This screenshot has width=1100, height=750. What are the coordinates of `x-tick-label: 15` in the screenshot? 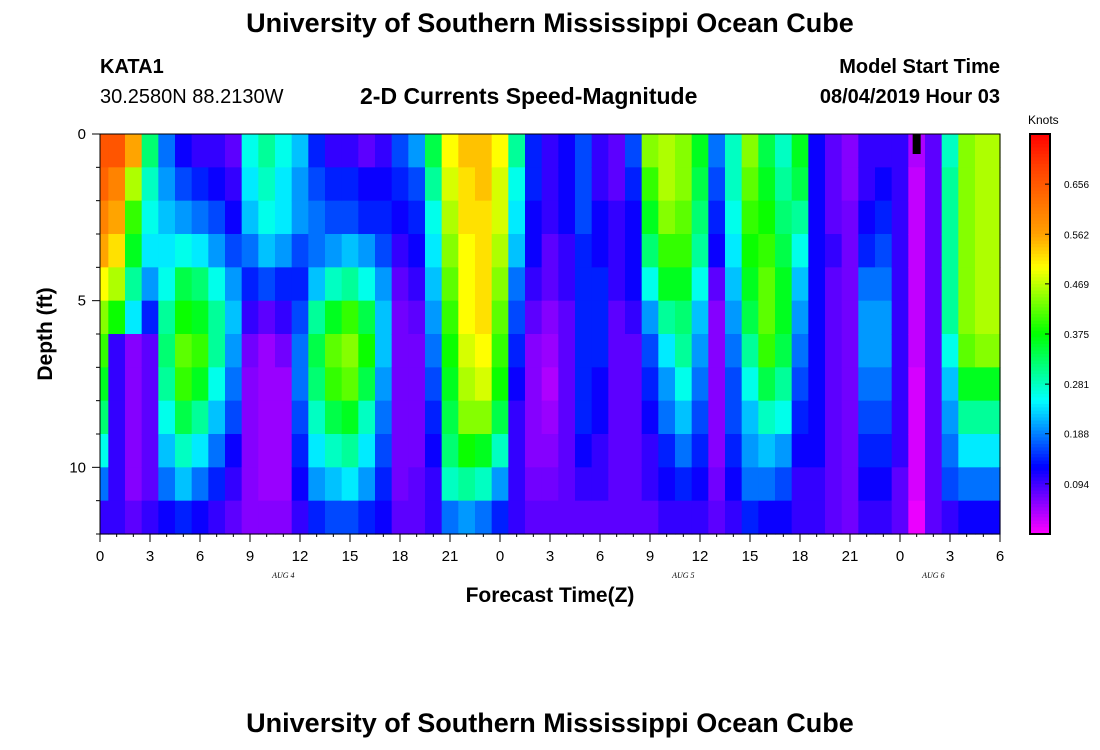 It's located at (350, 556).